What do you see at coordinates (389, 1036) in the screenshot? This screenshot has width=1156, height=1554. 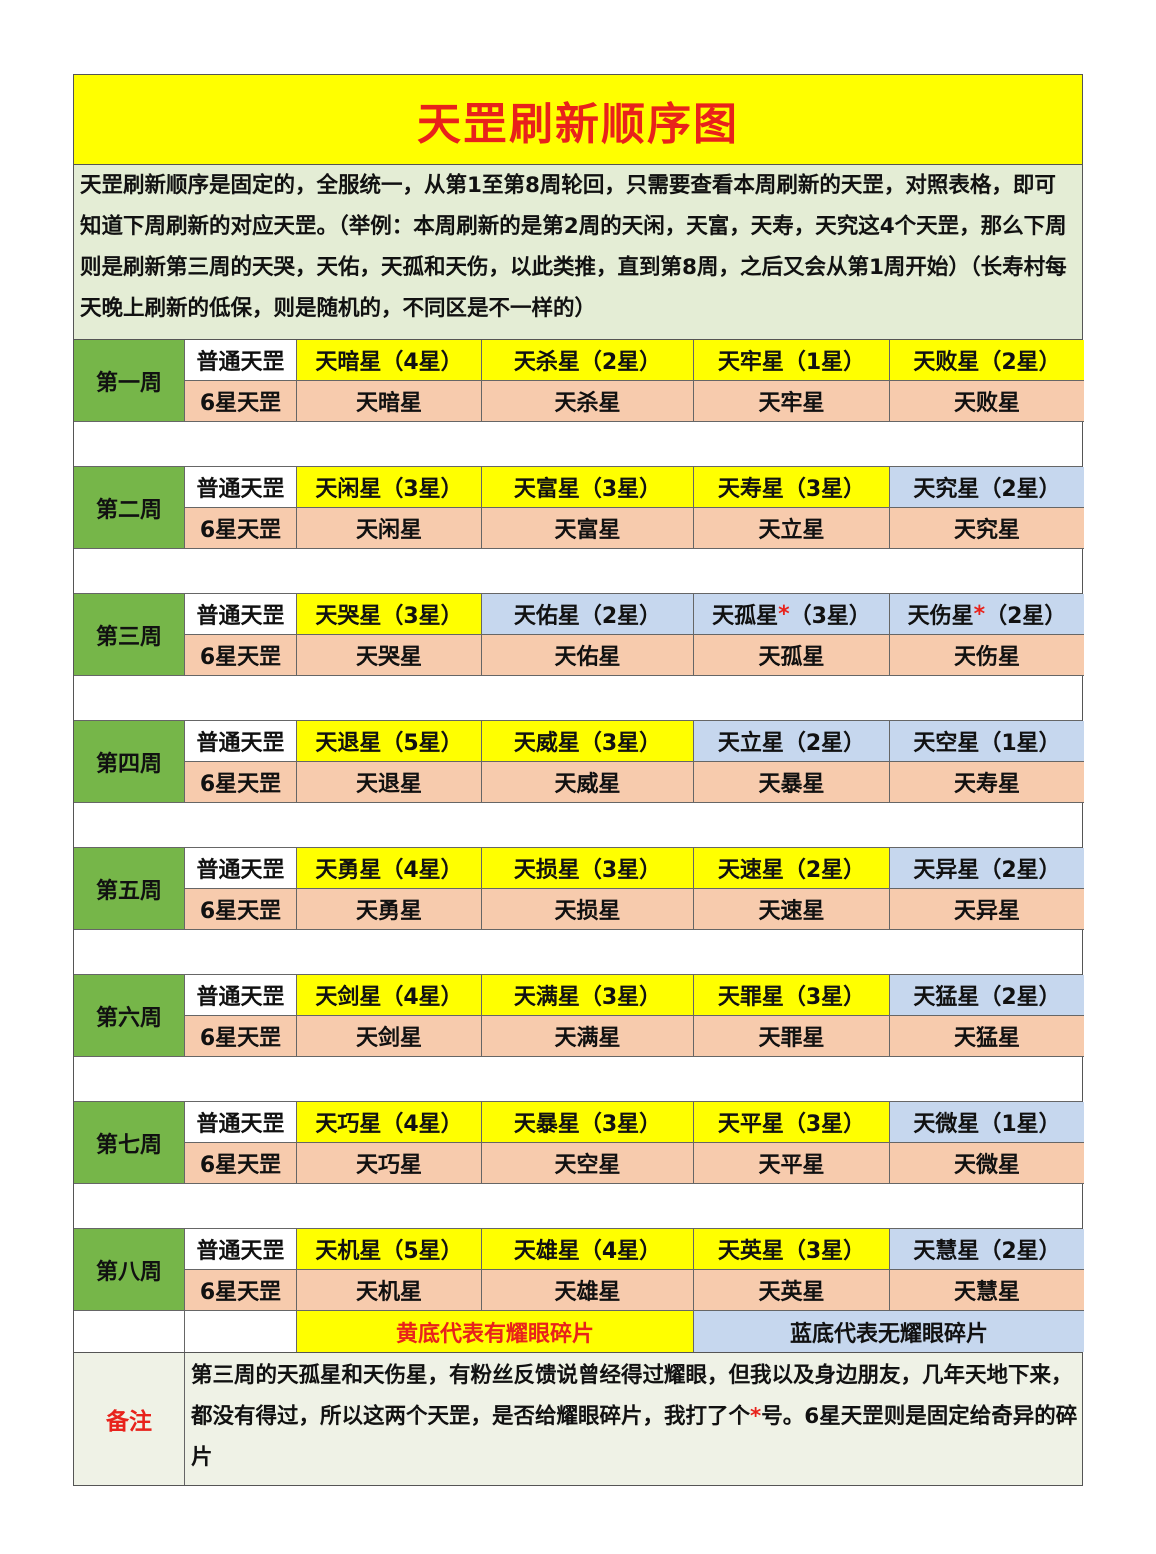 I see `six-star-tiangang-cell: 天剑星` at bounding box center [389, 1036].